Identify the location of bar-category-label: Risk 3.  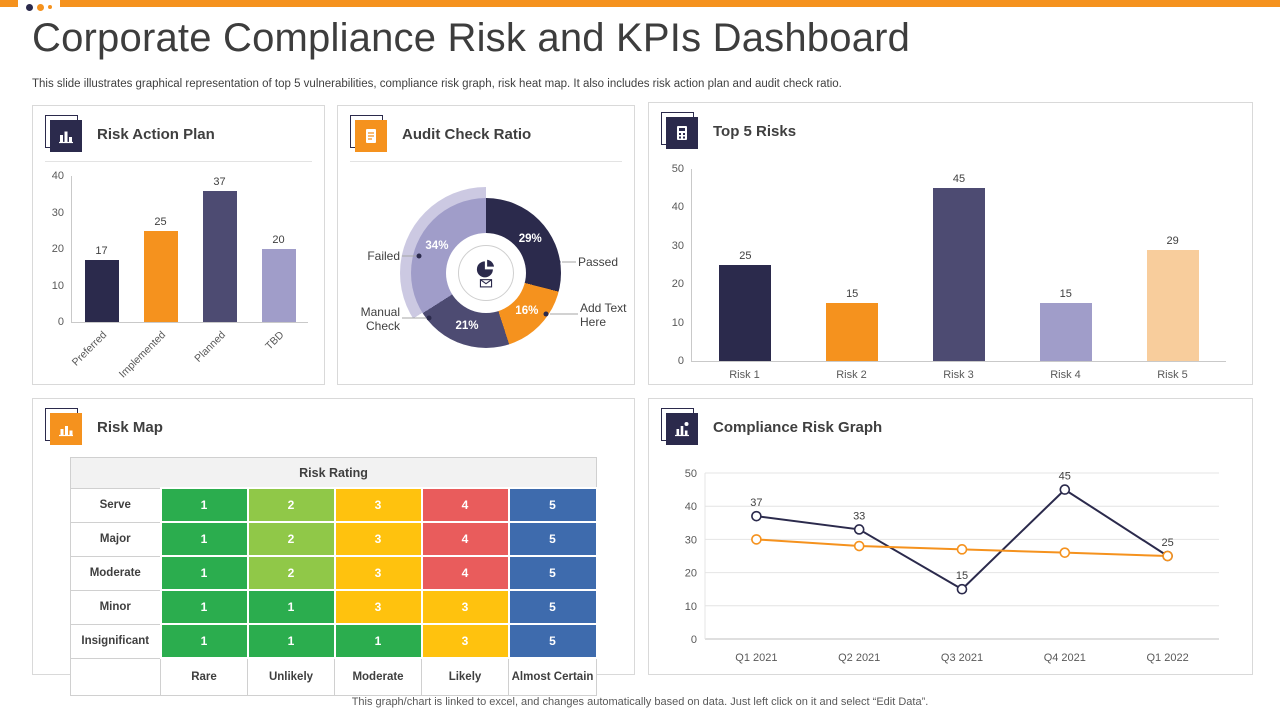
(958, 371).